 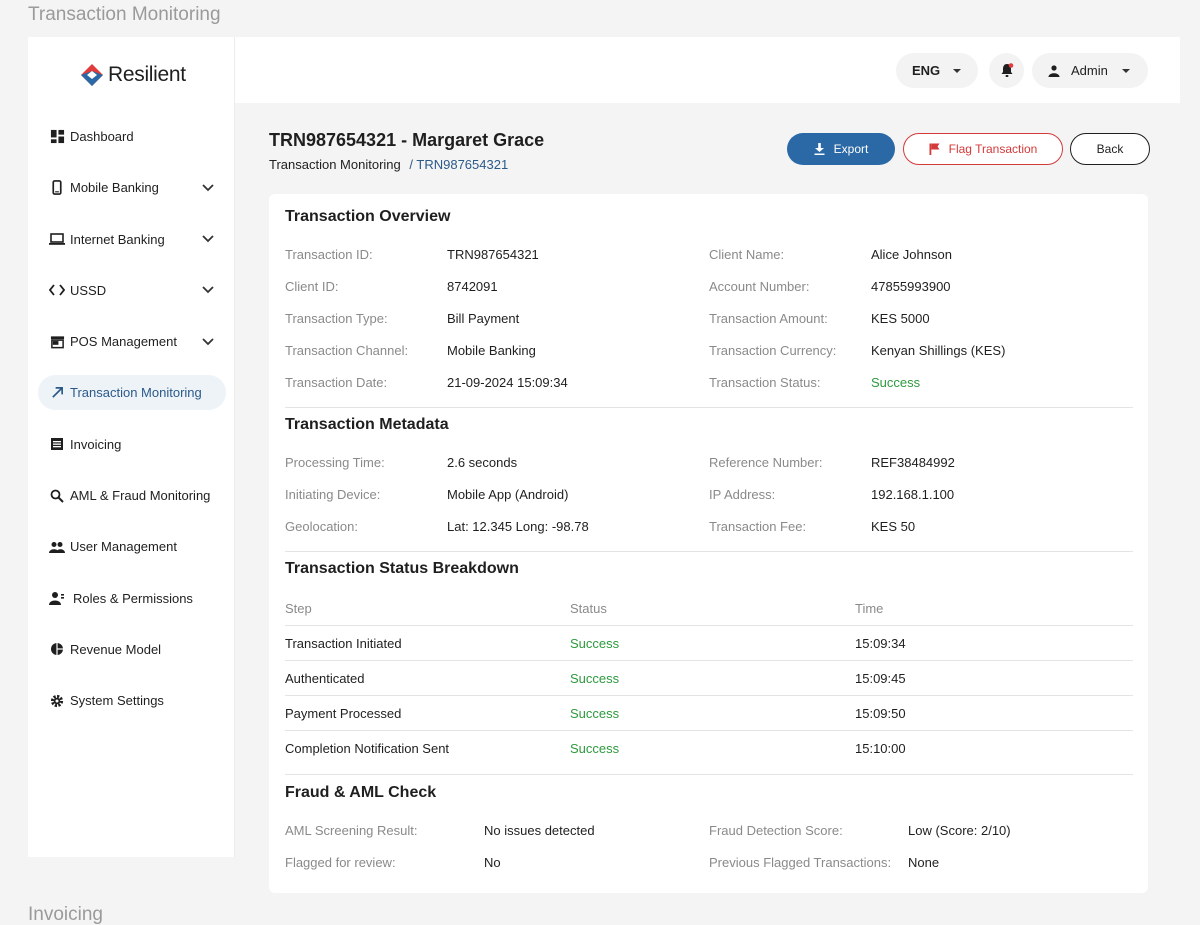 I want to click on sidebar-item-label: Invoicing, so click(x=96, y=444).